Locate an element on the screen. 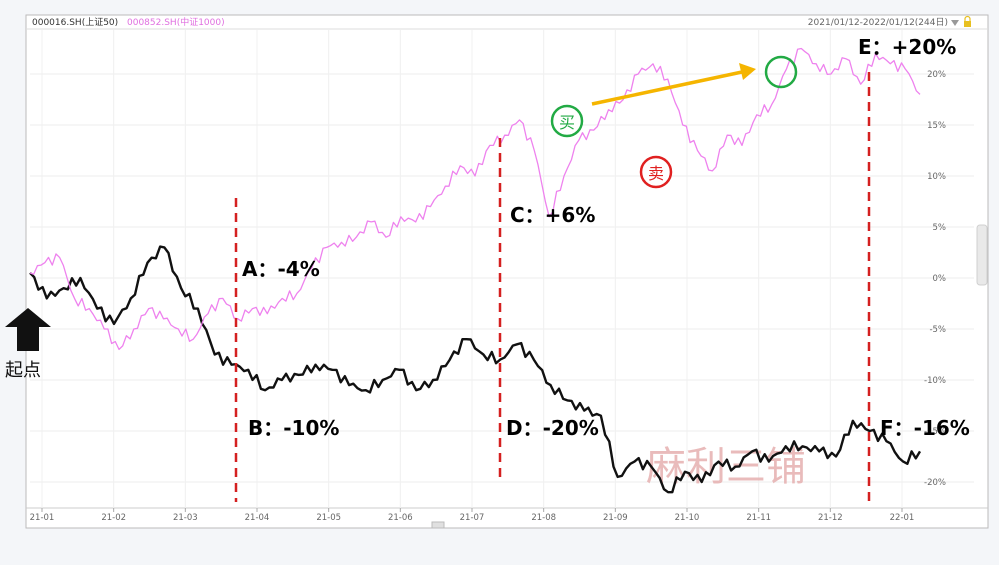  x-tick-label: 21-11 is located at coordinates (758, 518).